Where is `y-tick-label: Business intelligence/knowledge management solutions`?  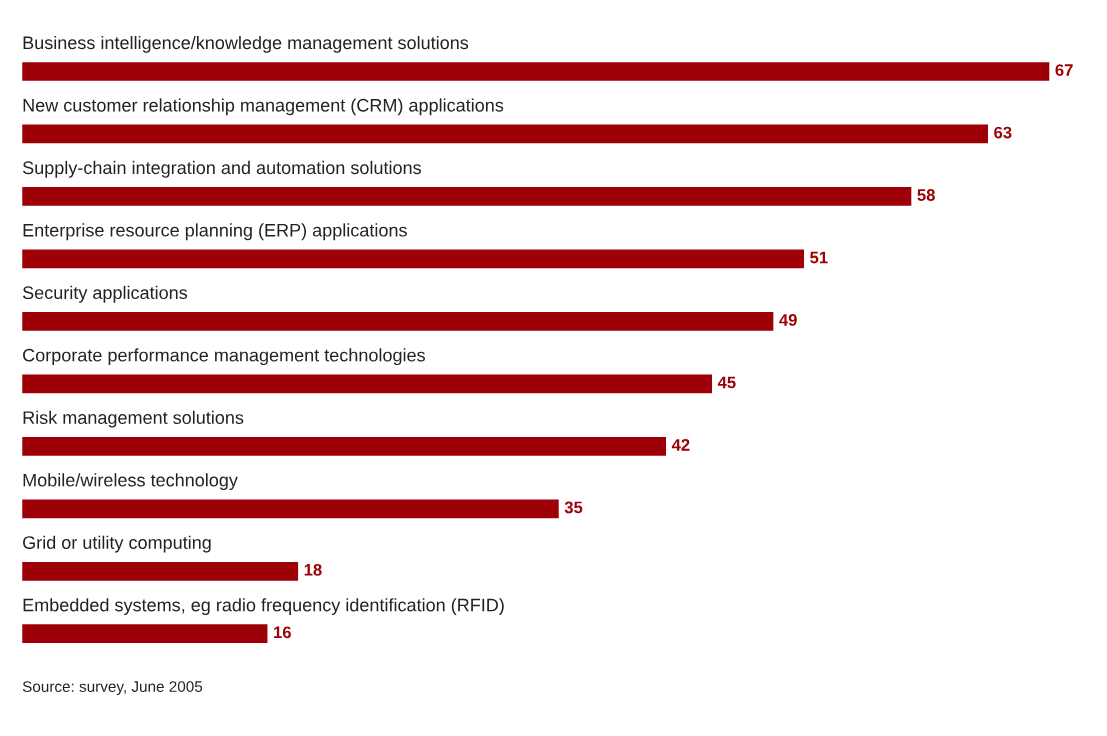
y-tick-label: Business intelligence/knowledge management solutions is located at coordinates (246, 44).